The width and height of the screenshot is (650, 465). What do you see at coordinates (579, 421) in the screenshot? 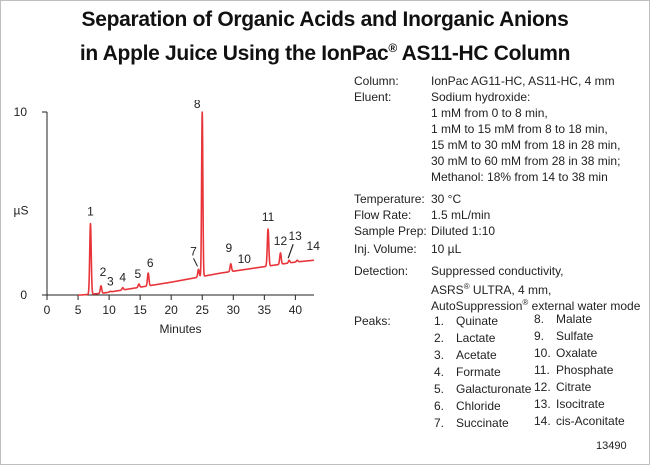
I see `peak-list-item: 14. cis-Aconitate` at bounding box center [579, 421].